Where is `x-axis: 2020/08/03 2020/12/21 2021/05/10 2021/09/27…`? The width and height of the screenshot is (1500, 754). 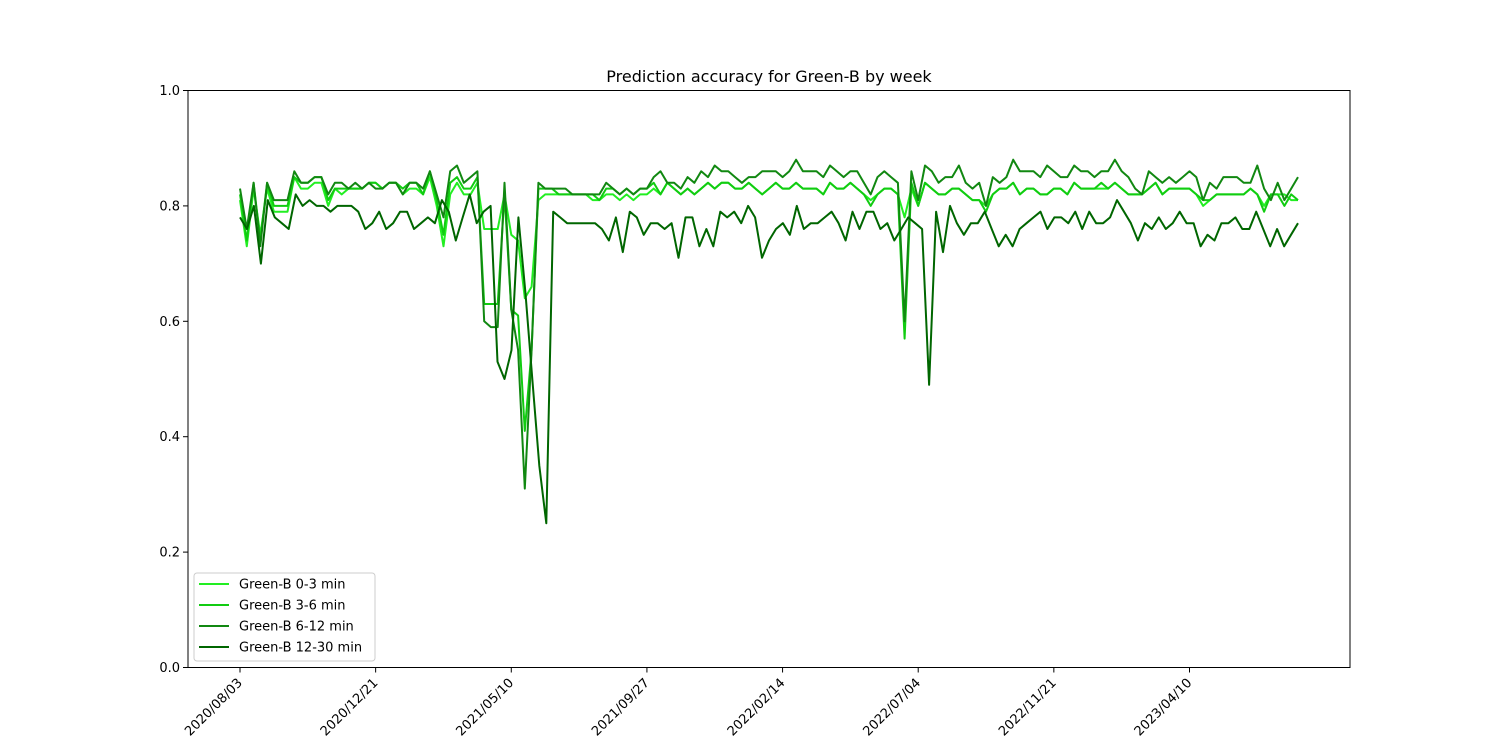
x-axis: 2020/08/03 2020/12/21 2021/05/10 2021/09/27… is located at coordinates (689, 703).